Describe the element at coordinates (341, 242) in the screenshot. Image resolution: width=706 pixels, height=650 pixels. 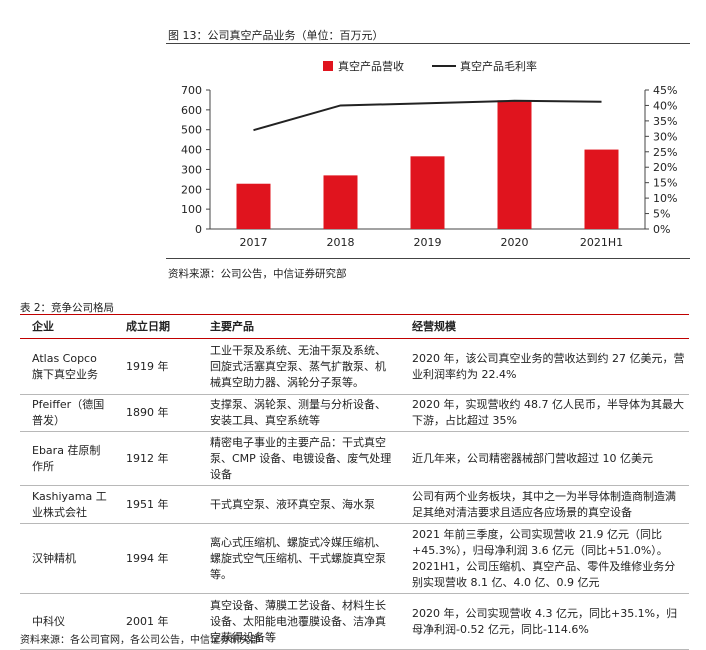
I see `category-label: 2018` at that location.